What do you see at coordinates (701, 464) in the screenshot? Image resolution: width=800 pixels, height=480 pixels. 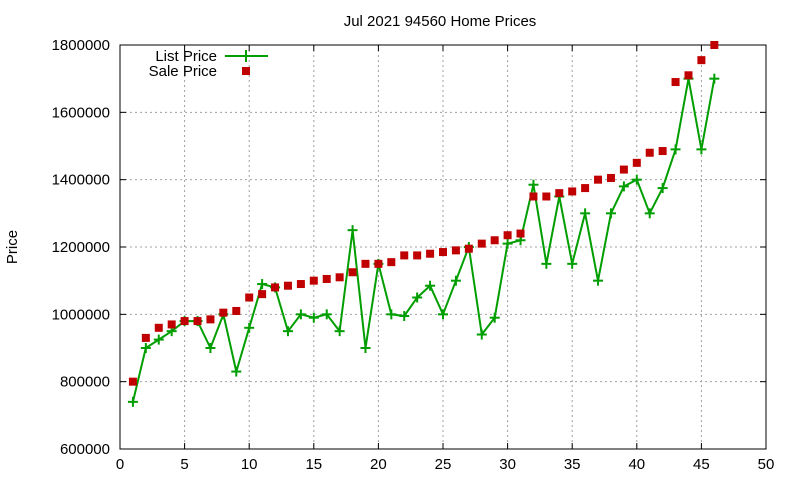 I see `x-tick-label: 45` at bounding box center [701, 464].